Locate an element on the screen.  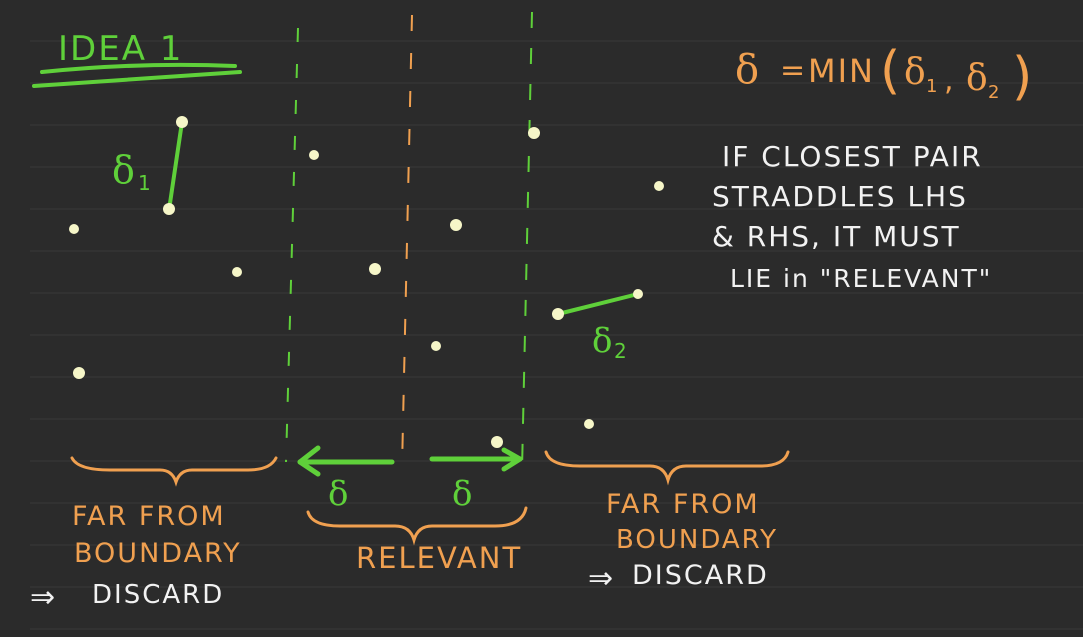
strip-delta-right: δ is located at coordinates (462, 494).